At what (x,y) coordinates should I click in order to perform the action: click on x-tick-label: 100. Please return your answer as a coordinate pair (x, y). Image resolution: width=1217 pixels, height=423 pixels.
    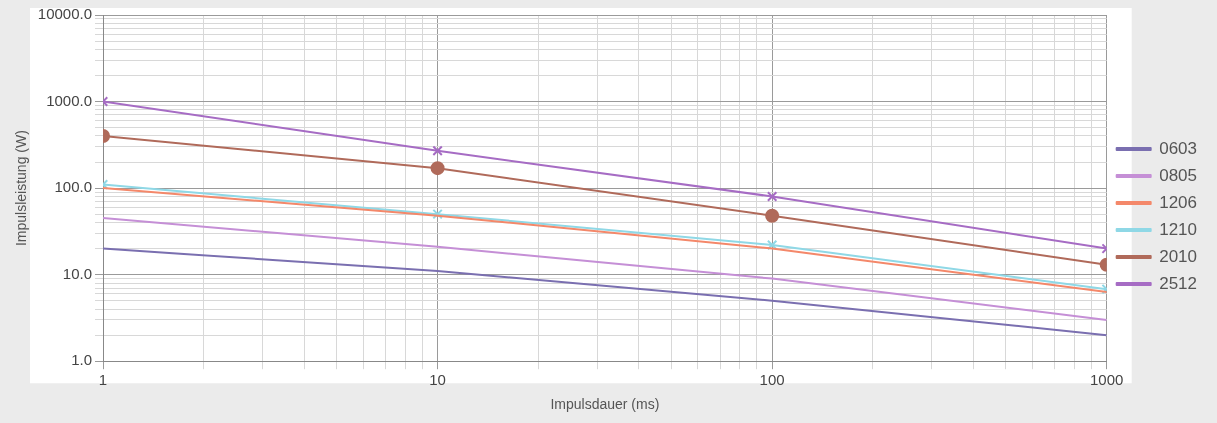
    Looking at the image, I should click on (772, 380).